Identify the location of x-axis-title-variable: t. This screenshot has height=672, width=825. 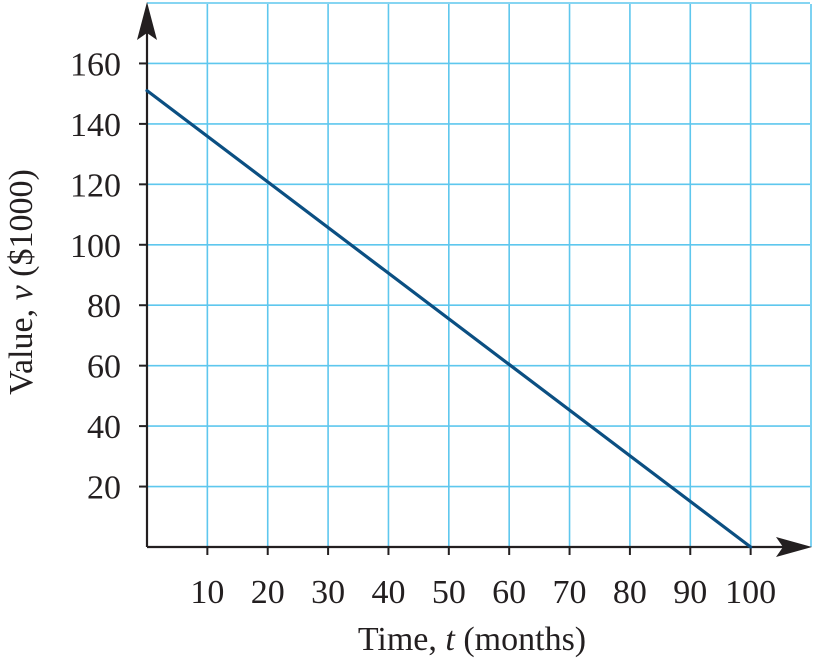
(450, 639).